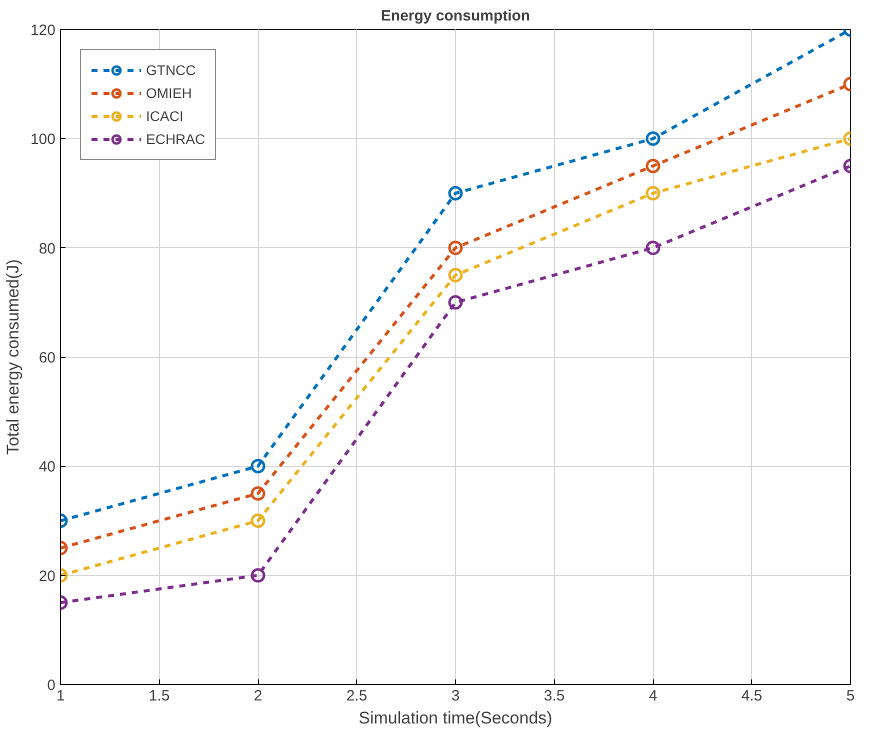  What do you see at coordinates (357, 696) in the screenshot?
I see `x-tick-label: 2.5` at bounding box center [357, 696].